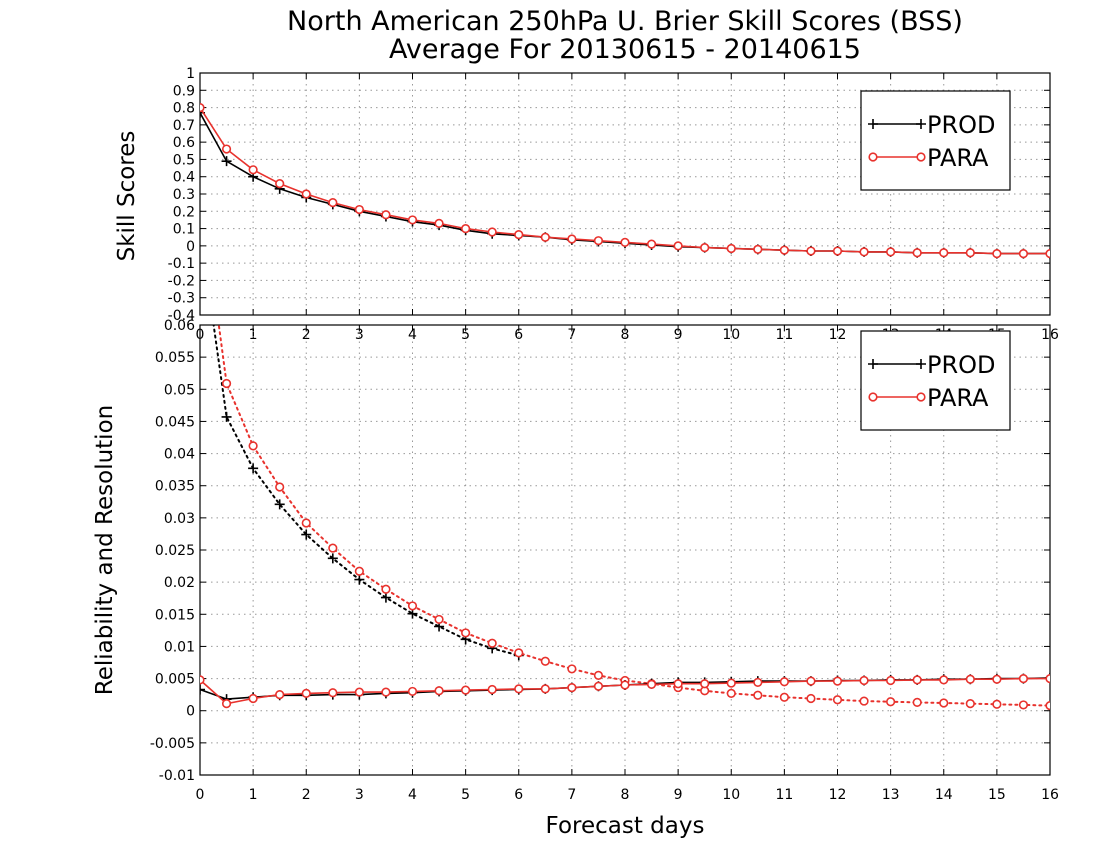 Image resolution: width=1100 pixels, height=850 pixels. Describe the element at coordinates (184, 212) in the screenshot. I see `top-y-tick-label: 0.2` at that location.